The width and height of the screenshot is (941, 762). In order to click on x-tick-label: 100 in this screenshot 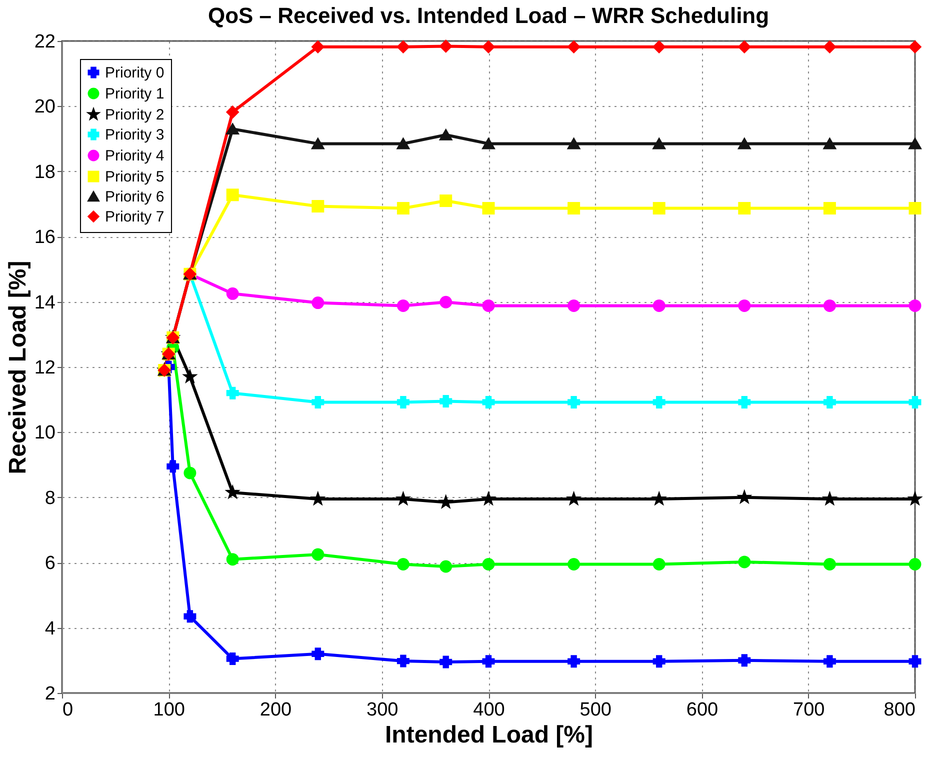, I will do `click(169, 710)`.